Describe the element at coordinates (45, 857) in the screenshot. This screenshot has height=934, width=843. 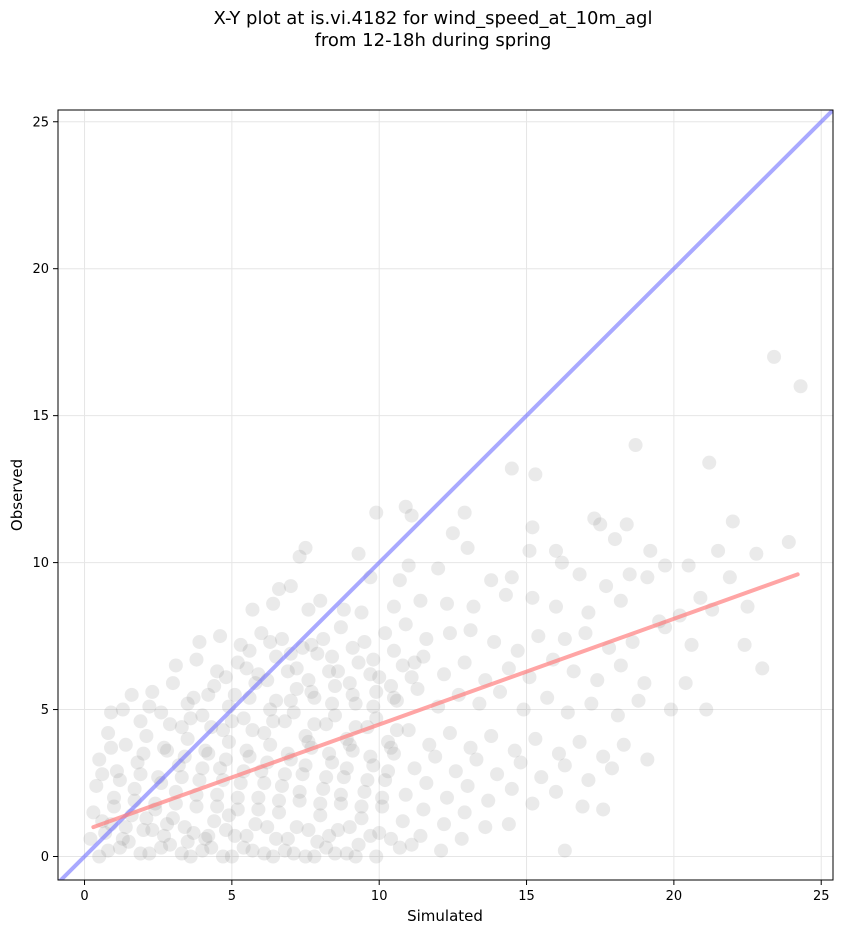
I see `y-tick-label: 0` at that location.